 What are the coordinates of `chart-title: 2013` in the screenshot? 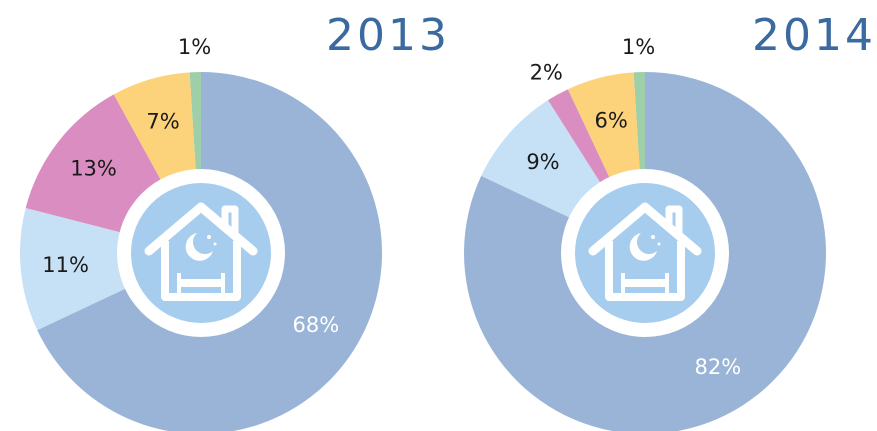 It's located at (388, 35).